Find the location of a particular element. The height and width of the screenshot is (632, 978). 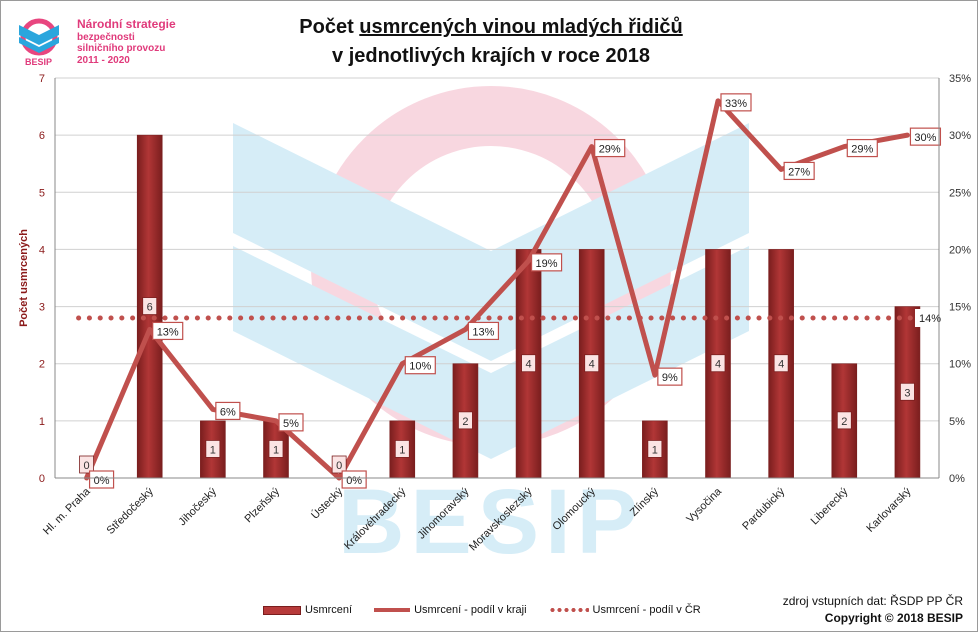

line-label-text: 27% is located at coordinates (799, 172).